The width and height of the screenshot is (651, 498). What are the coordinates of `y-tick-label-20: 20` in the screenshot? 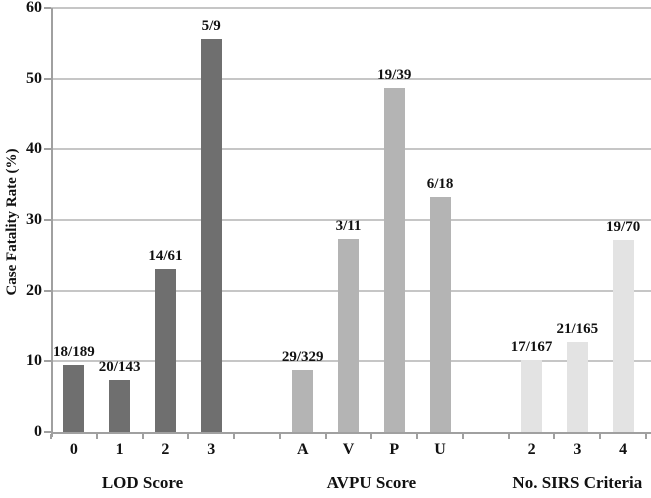 It's located at (34, 290).